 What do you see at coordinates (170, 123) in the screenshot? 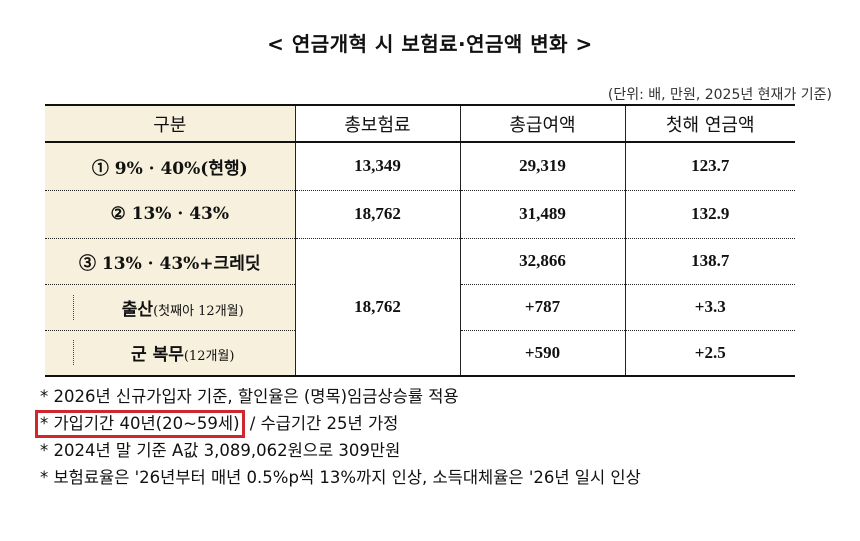
I see `header-category: 구분` at bounding box center [170, 123].